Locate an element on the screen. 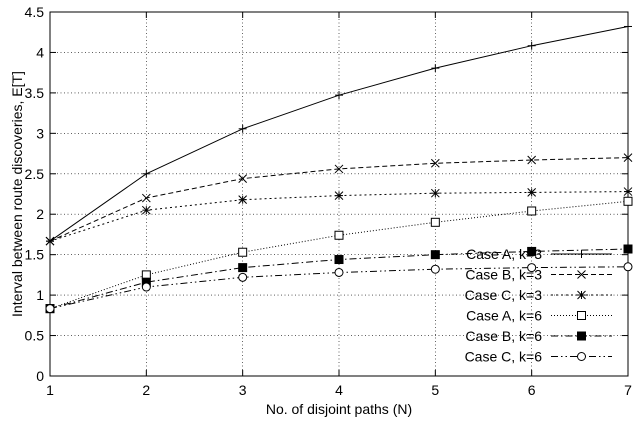 This screenshot has width=638, height=423. y-tick-label: 2 is located at coordinates (40, 214).